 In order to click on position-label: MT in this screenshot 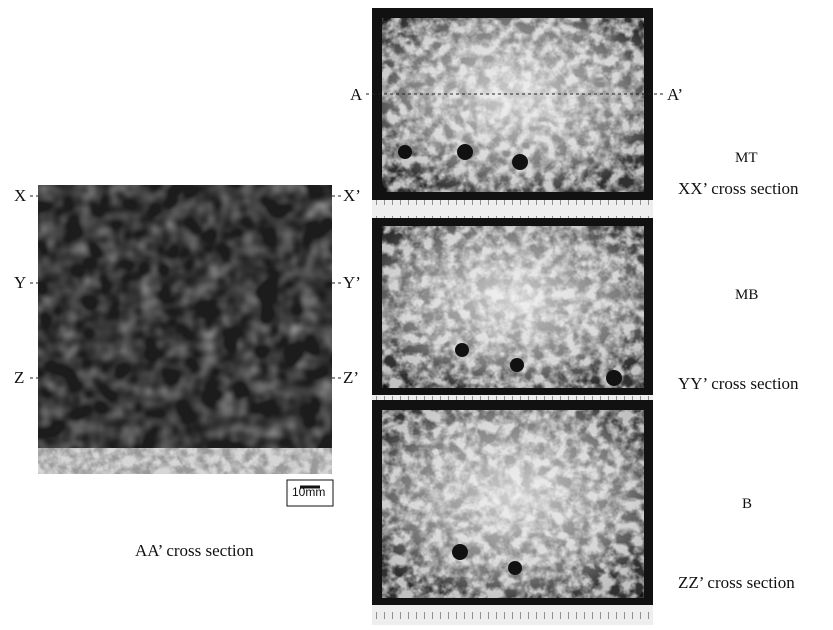, I will do `click(746, 158)`.